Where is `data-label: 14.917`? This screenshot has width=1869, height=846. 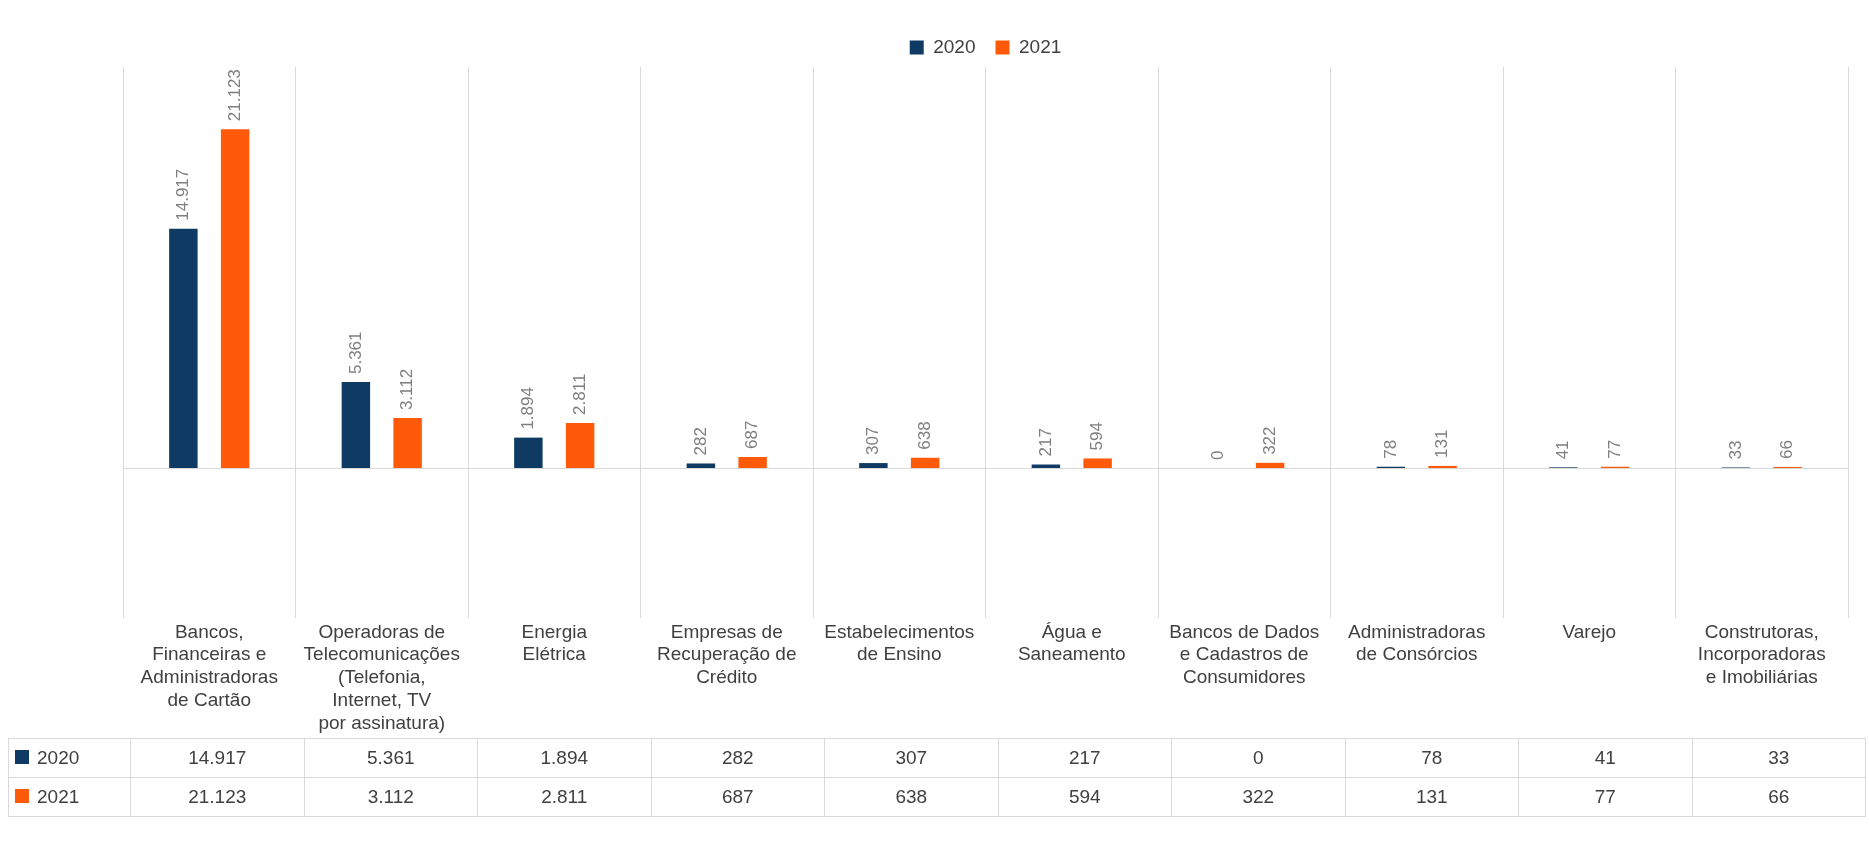 data-label: 14.917 is located at coordinates (217, 758).